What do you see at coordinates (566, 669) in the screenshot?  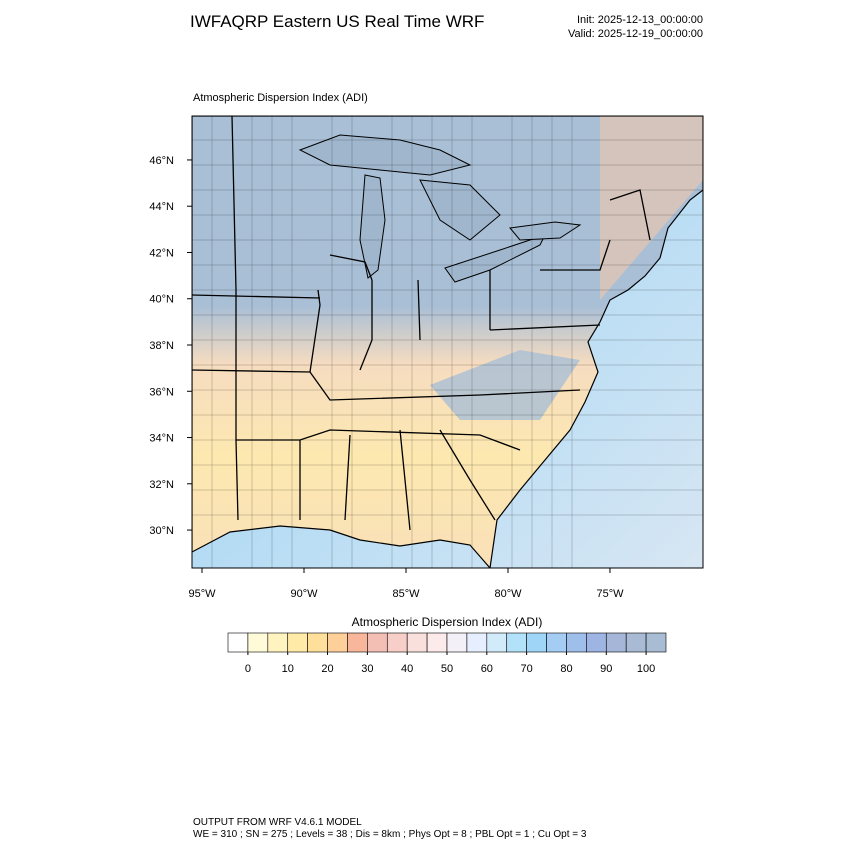 I see `colorbar-tick-label: 80` at bounding box center [566, 669].